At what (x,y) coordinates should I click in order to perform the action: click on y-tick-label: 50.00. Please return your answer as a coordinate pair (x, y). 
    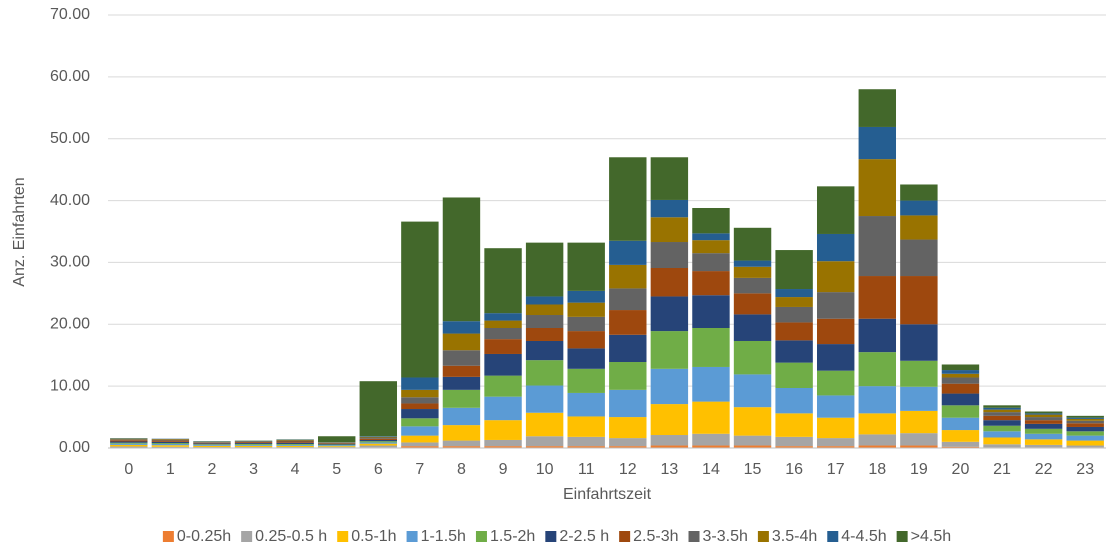
    Looking at the image, I should click on (70, 138).